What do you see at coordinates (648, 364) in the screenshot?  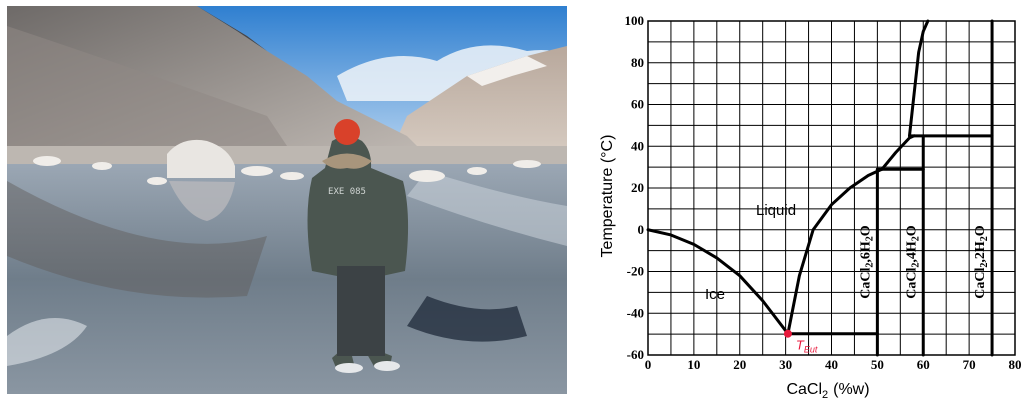 I see `x-tick-label: 0` at bounding box center [648, 364].